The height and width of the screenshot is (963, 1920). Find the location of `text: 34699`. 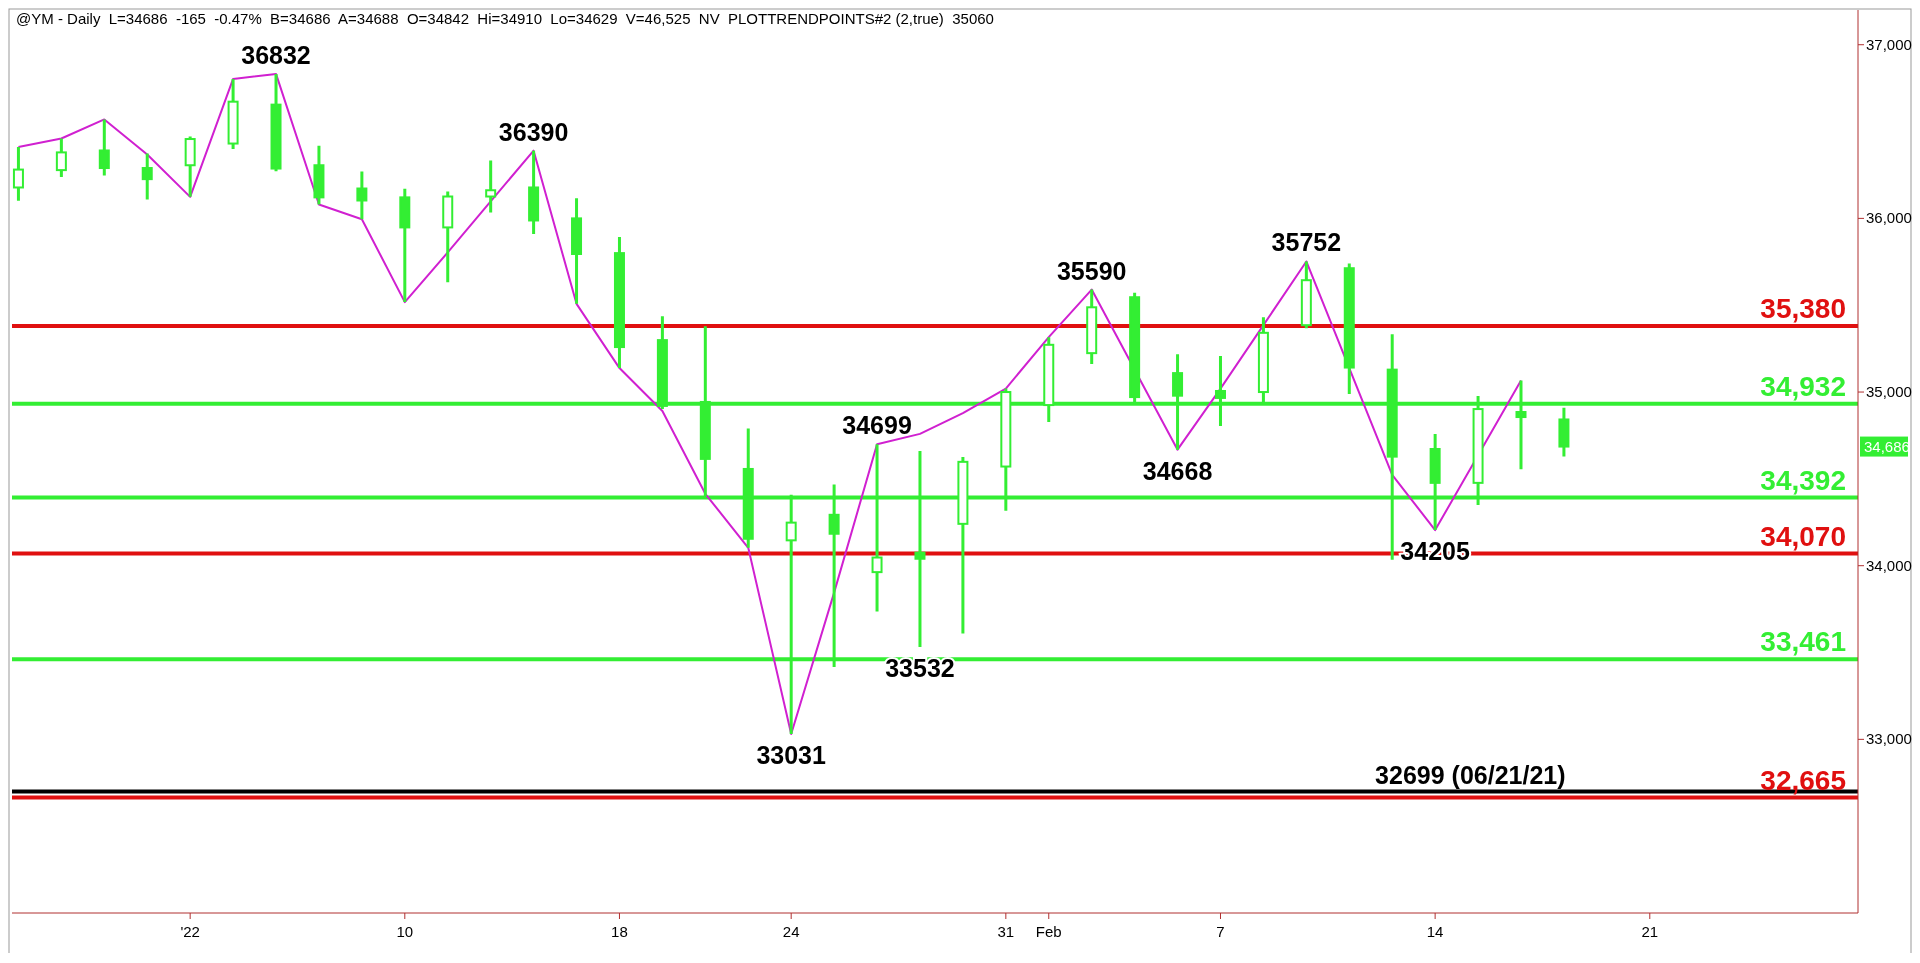

text: 34699 is located at coordinates (877, 425).